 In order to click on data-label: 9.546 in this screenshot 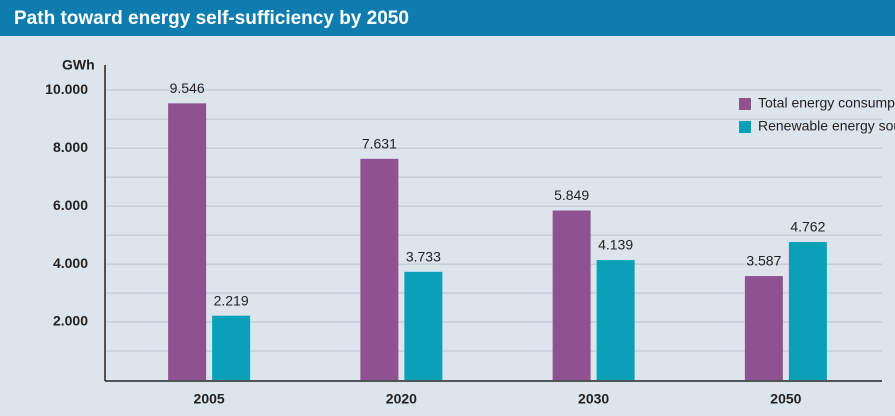, I will do `click(187, 88)`.